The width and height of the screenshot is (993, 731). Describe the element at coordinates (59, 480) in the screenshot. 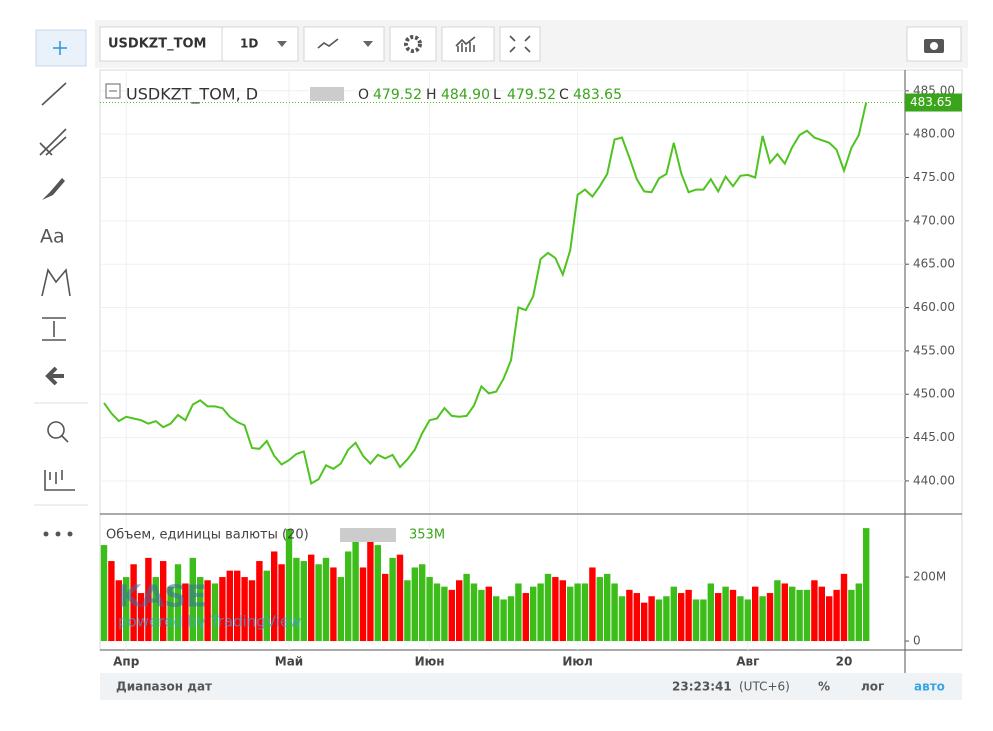

I see `ruler-tool` at that location.